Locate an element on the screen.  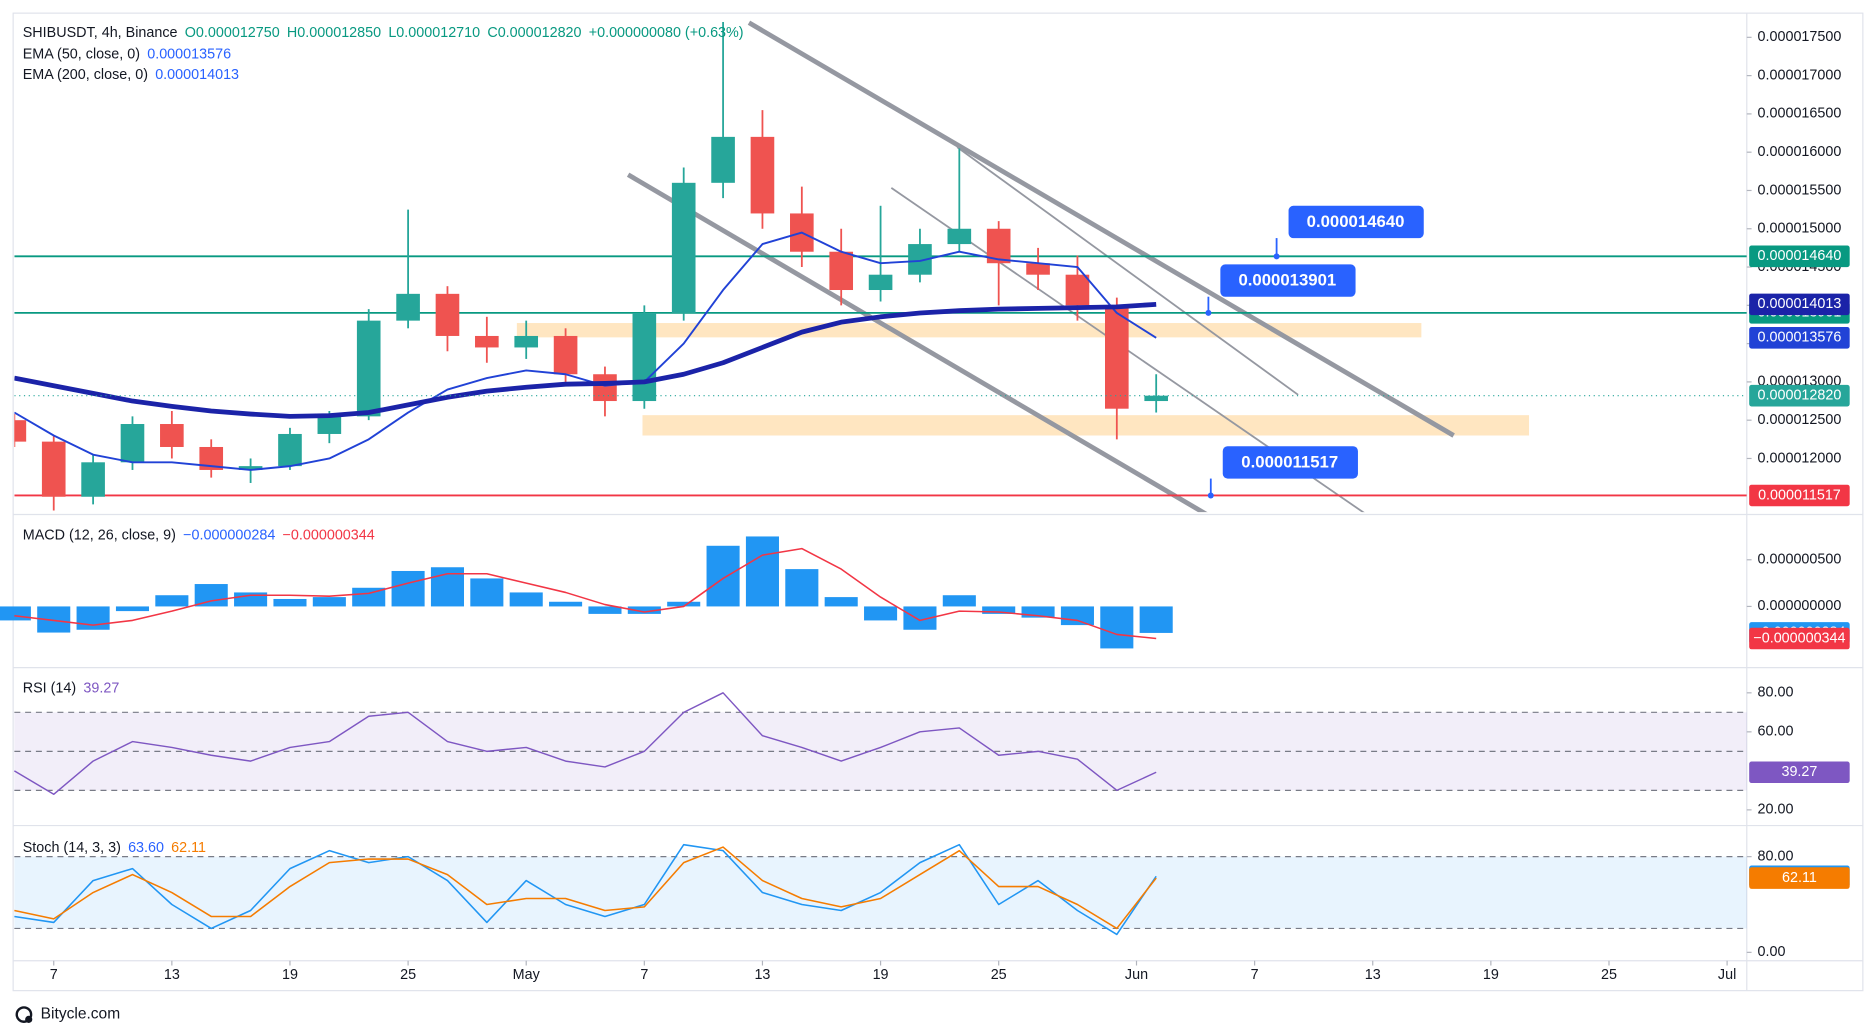
y-tick-label: 0.000016500 is located at coordinates (1800, 114).